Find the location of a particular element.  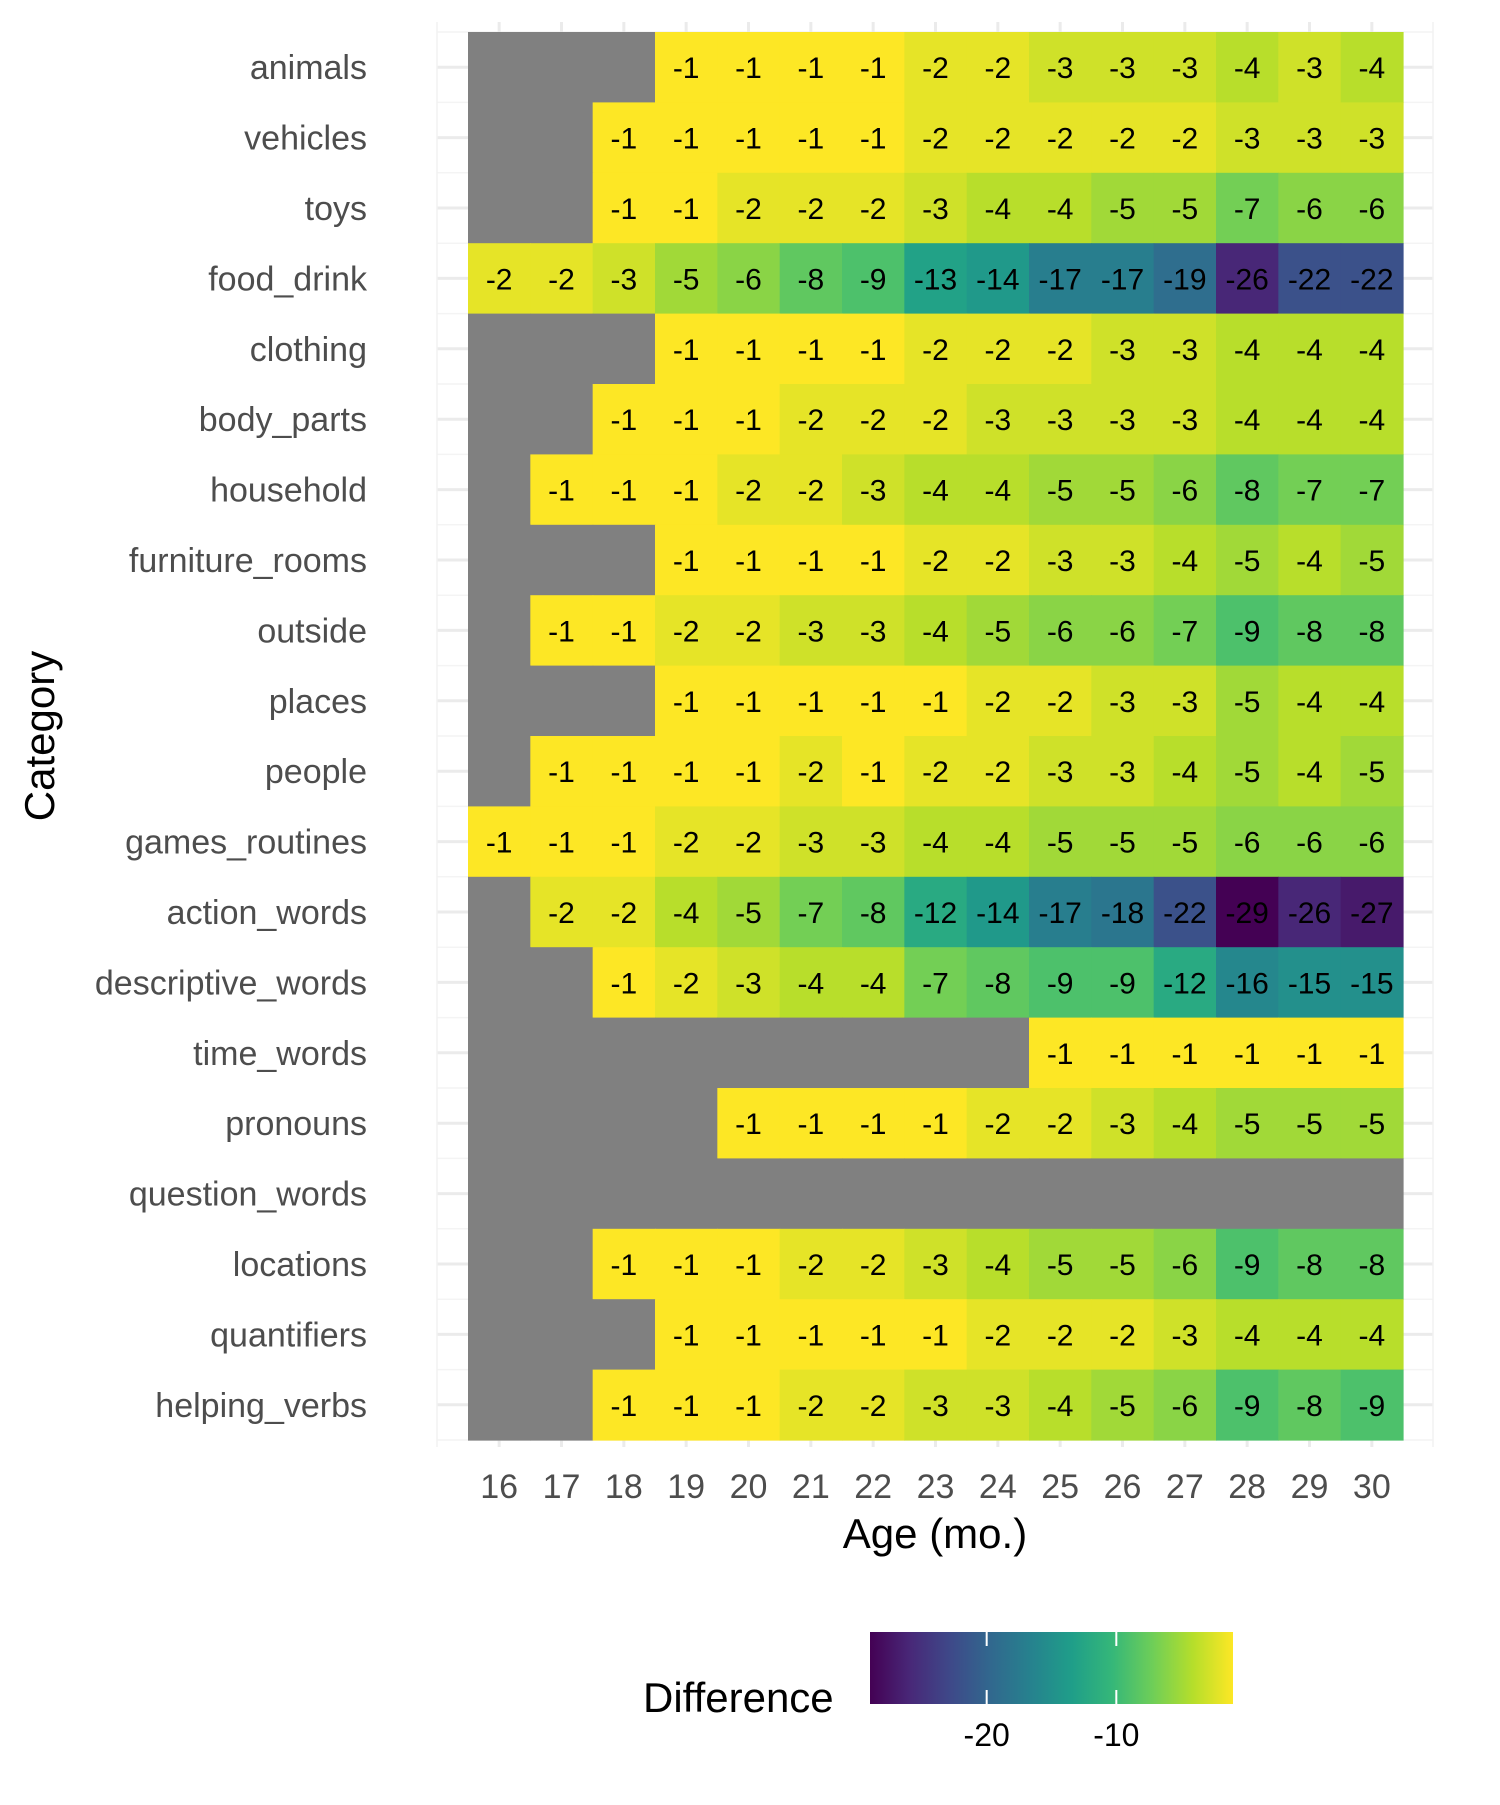

cell-value-label: -26 is located at coordinates (1309, 913).